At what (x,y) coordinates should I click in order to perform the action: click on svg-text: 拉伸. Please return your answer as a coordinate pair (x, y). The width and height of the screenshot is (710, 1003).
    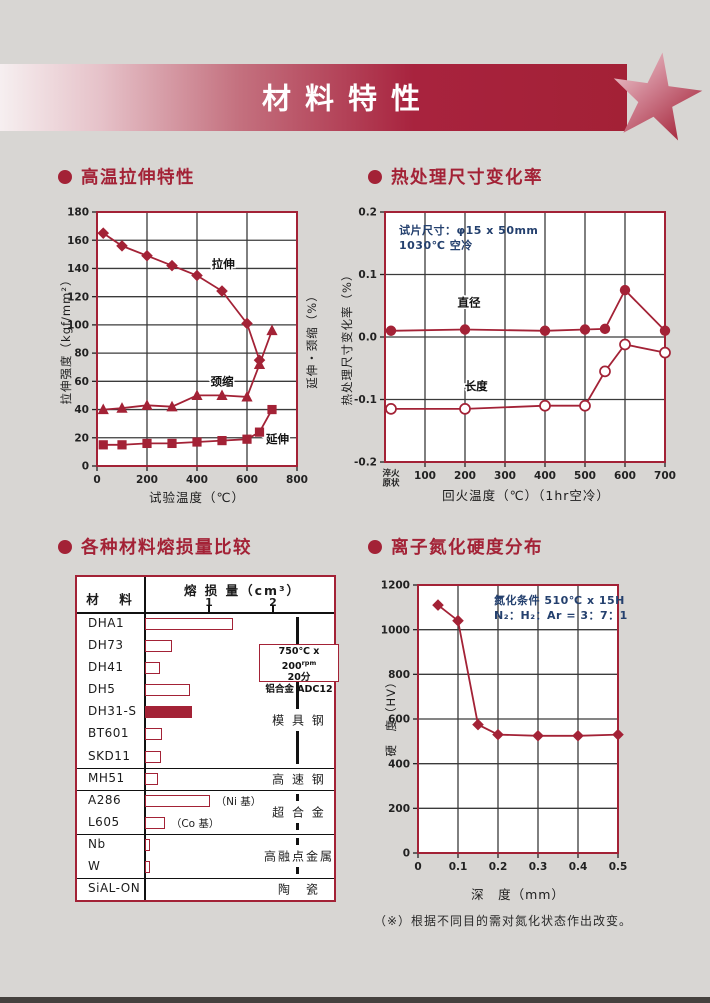
    Looking at the image, I should click on (223, 264).